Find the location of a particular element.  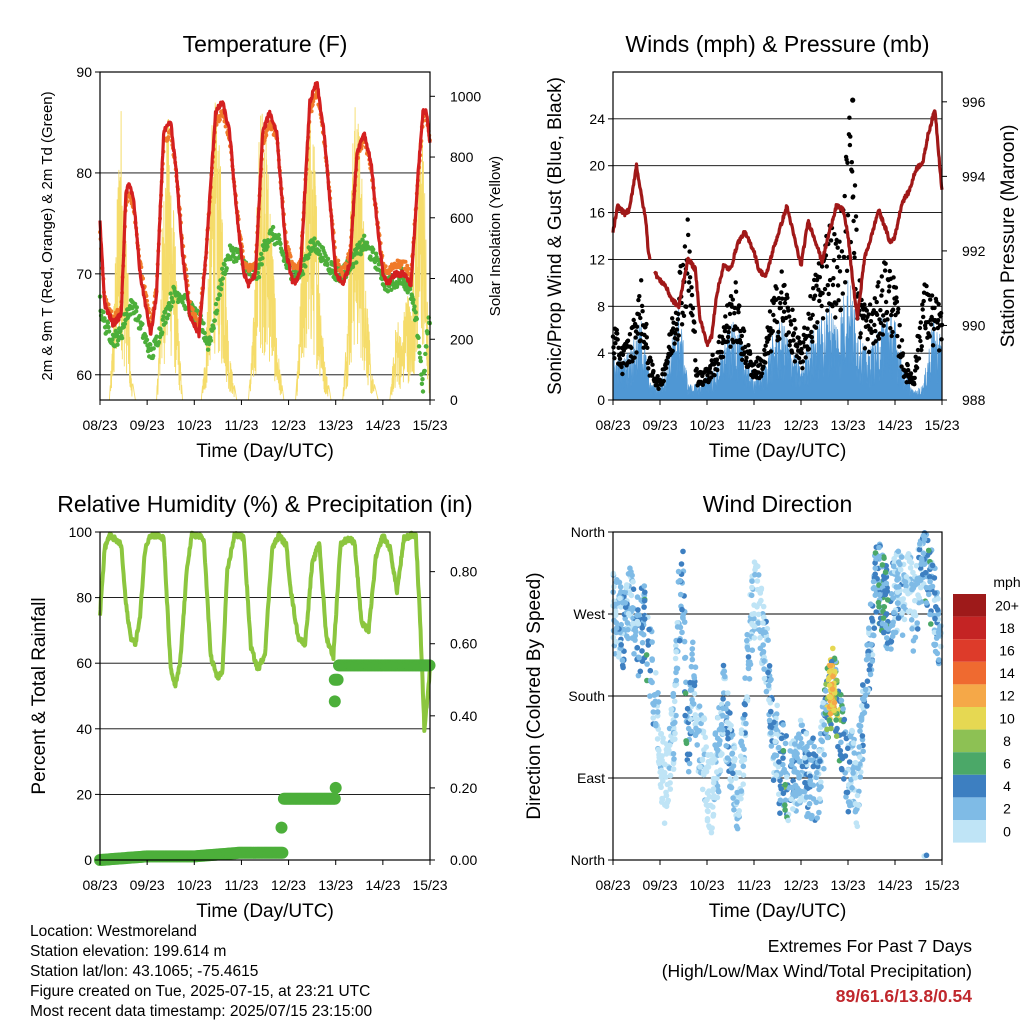

y2-axis-label: Solar Insolation (Yellow) is located at coordinates (495, 236).